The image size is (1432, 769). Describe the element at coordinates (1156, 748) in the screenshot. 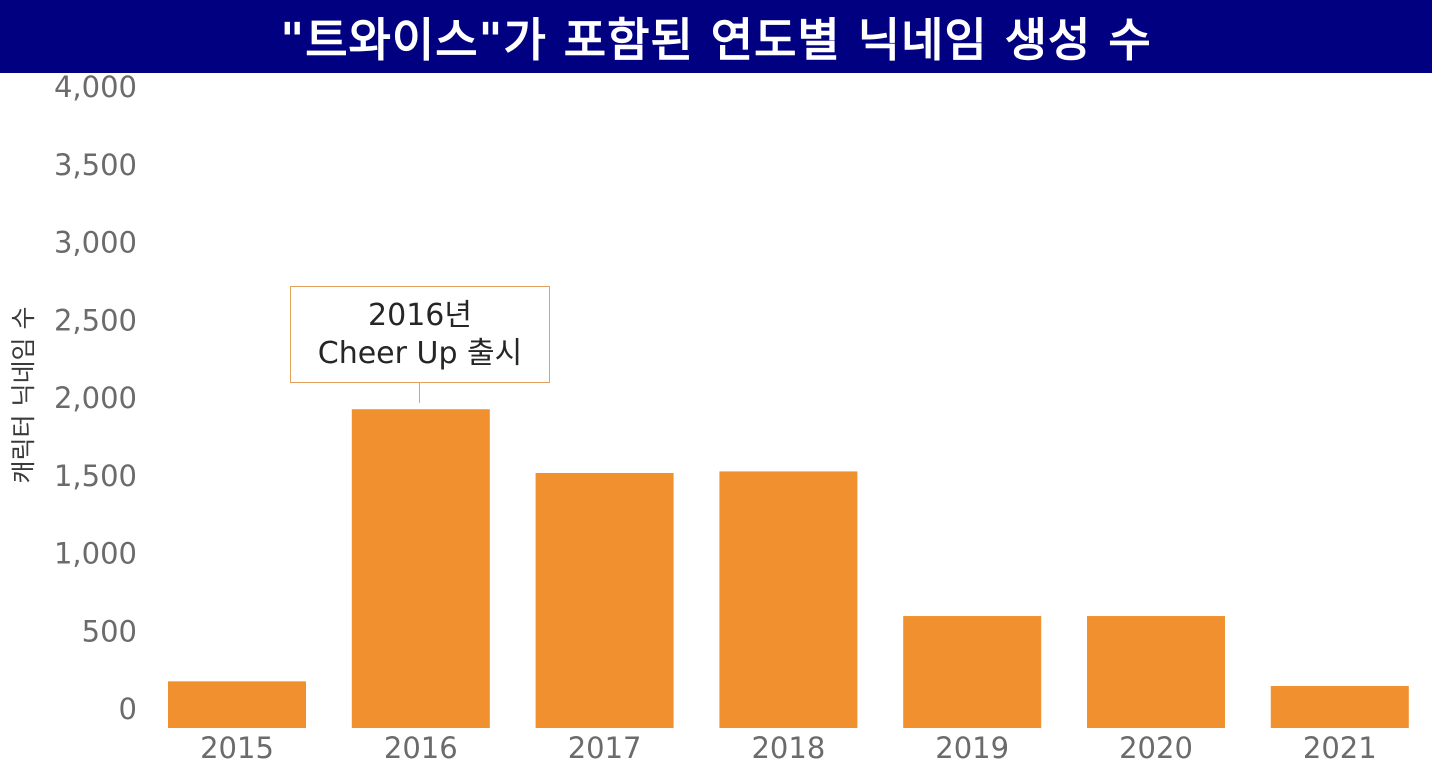

I see `x-tick-label-2020: 2020` at that location.